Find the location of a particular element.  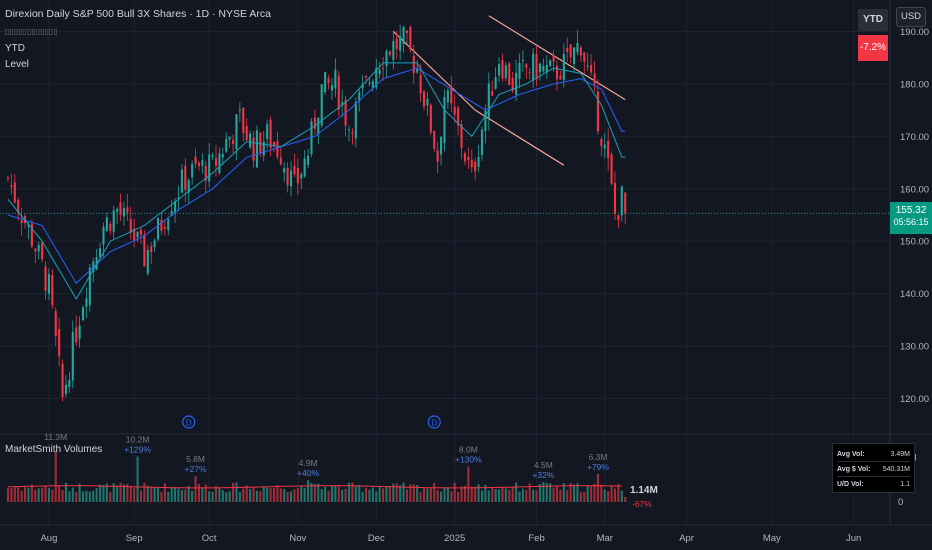

chart-subtitle: ▯▯▯▯▯▯▯▯▯▯▯▯ is located at coordinates (31, 31).